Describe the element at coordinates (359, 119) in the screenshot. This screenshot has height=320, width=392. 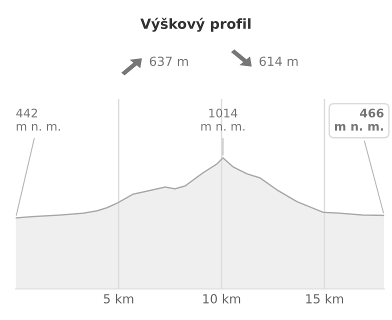
I see `annotation: 466 m n. m.` at that location.